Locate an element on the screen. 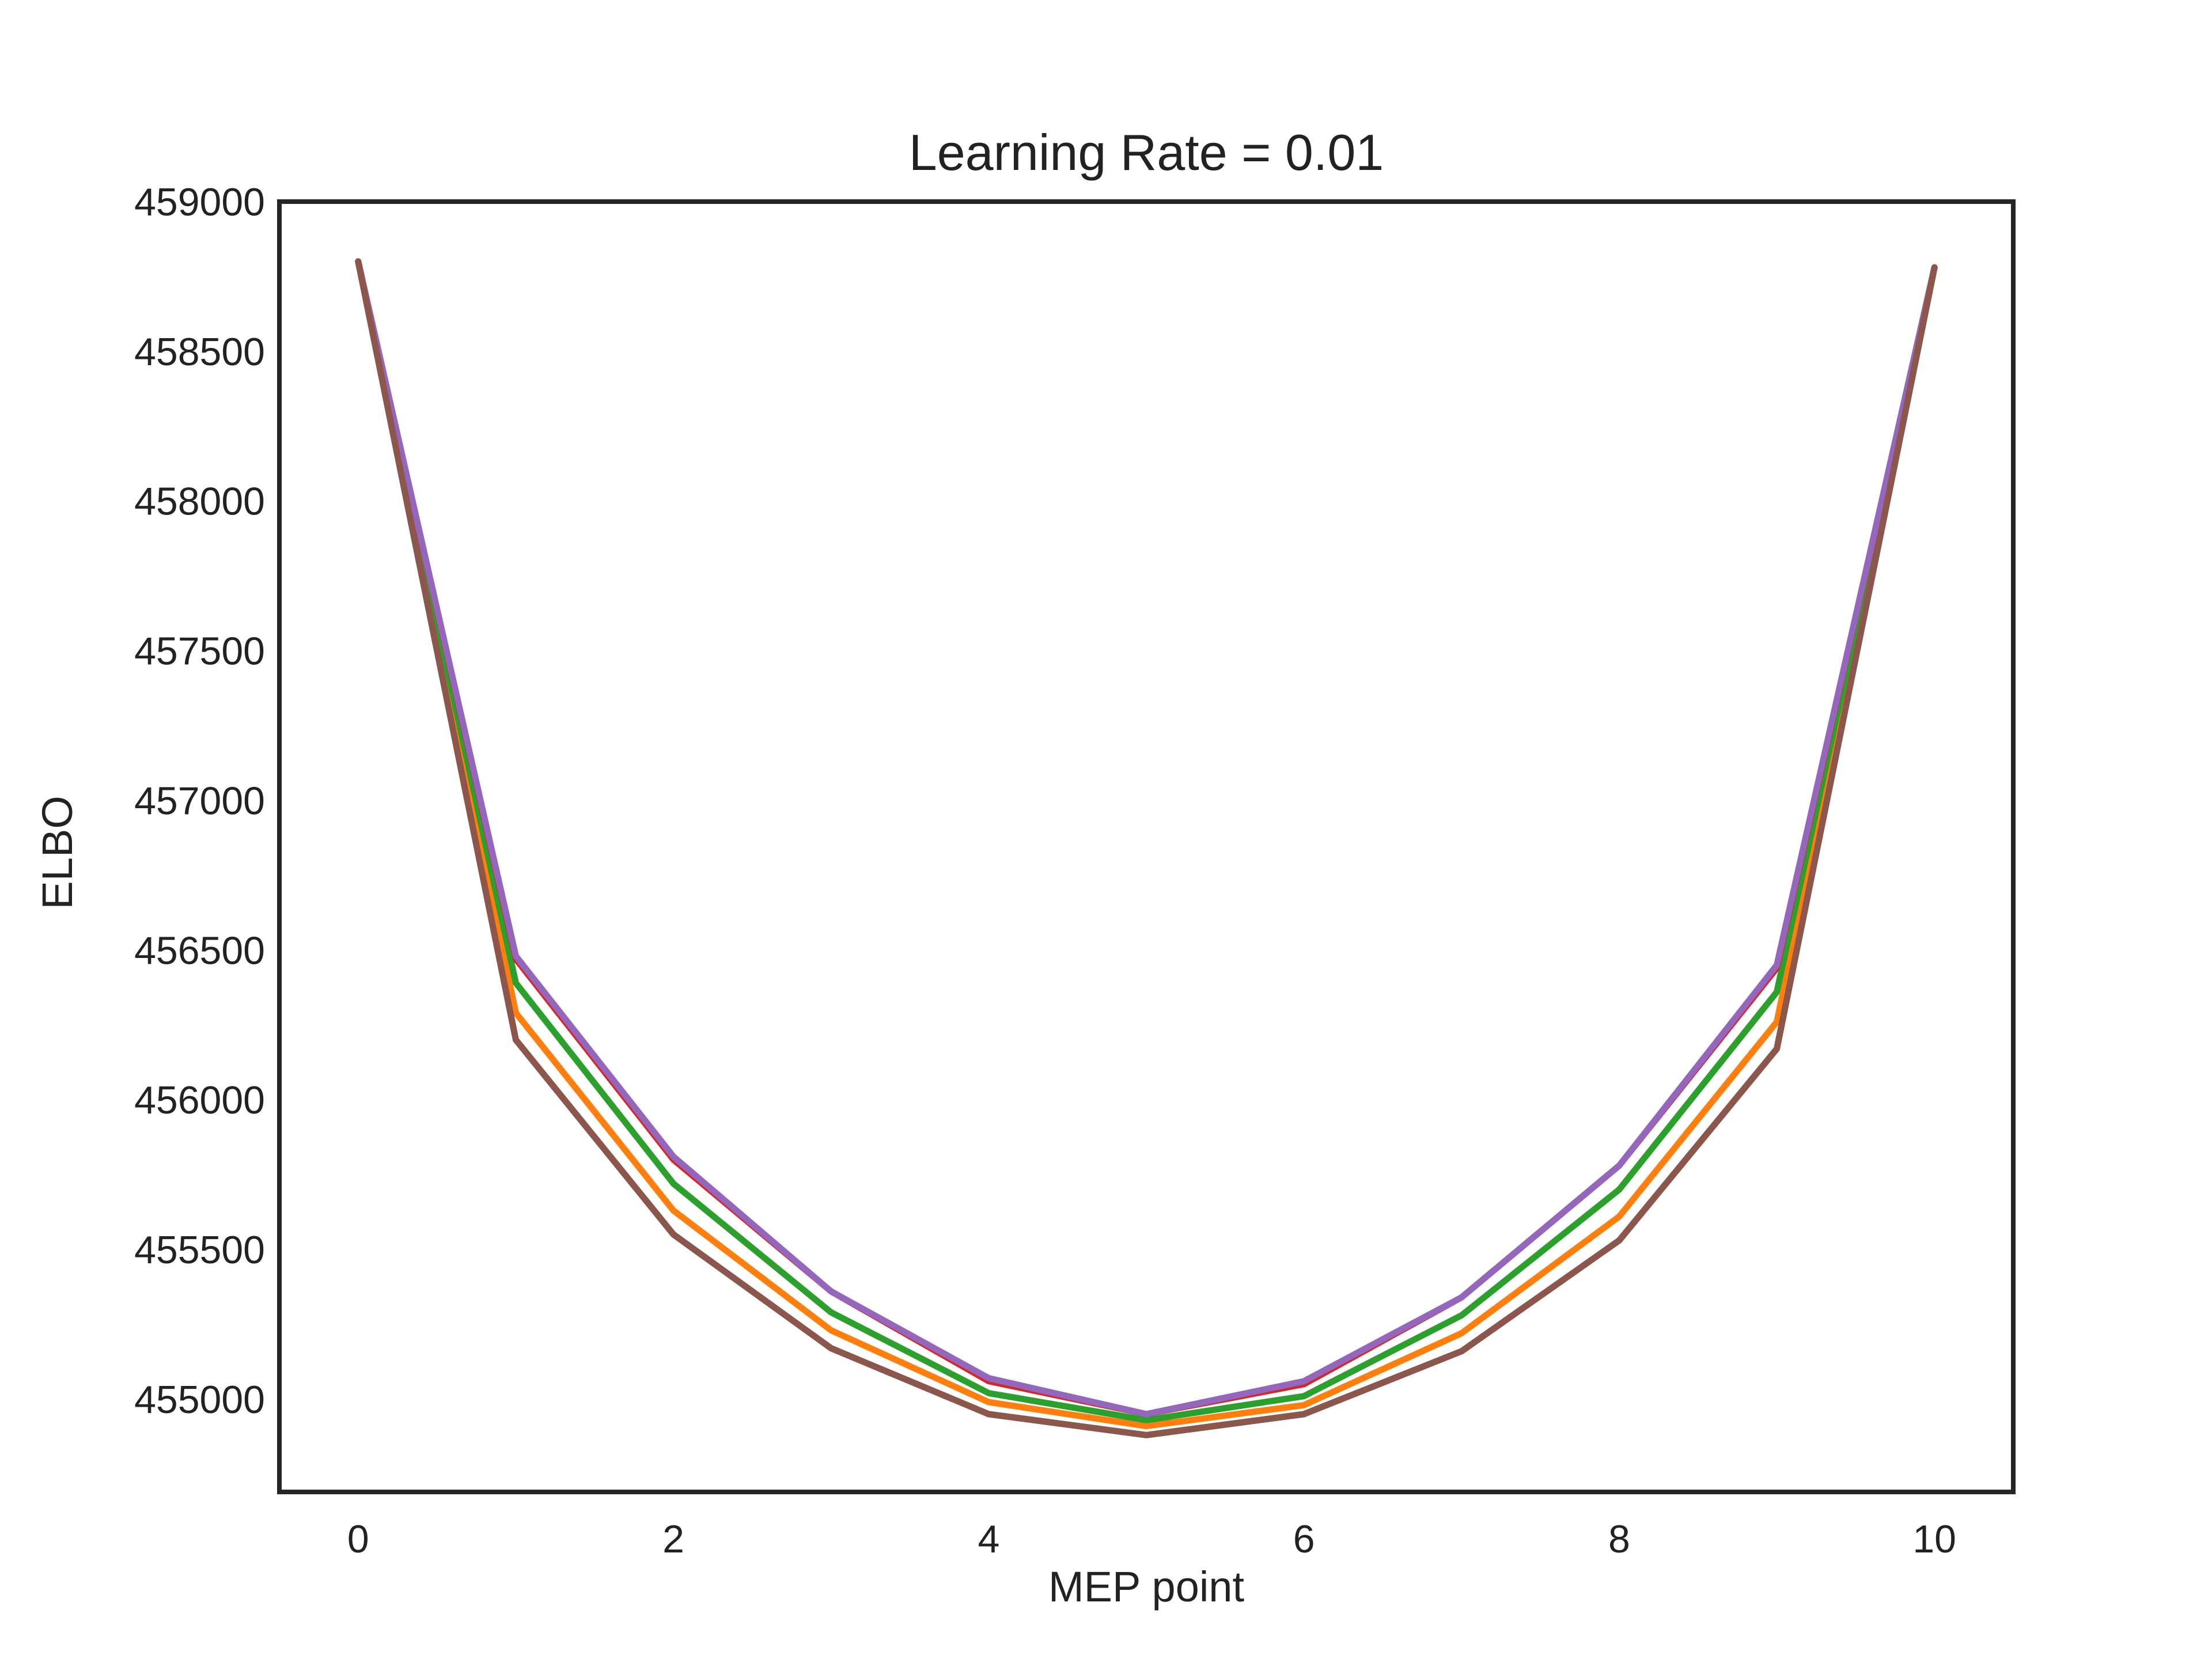  y-tick-label: 457000 is located at coordinates (199, 801).